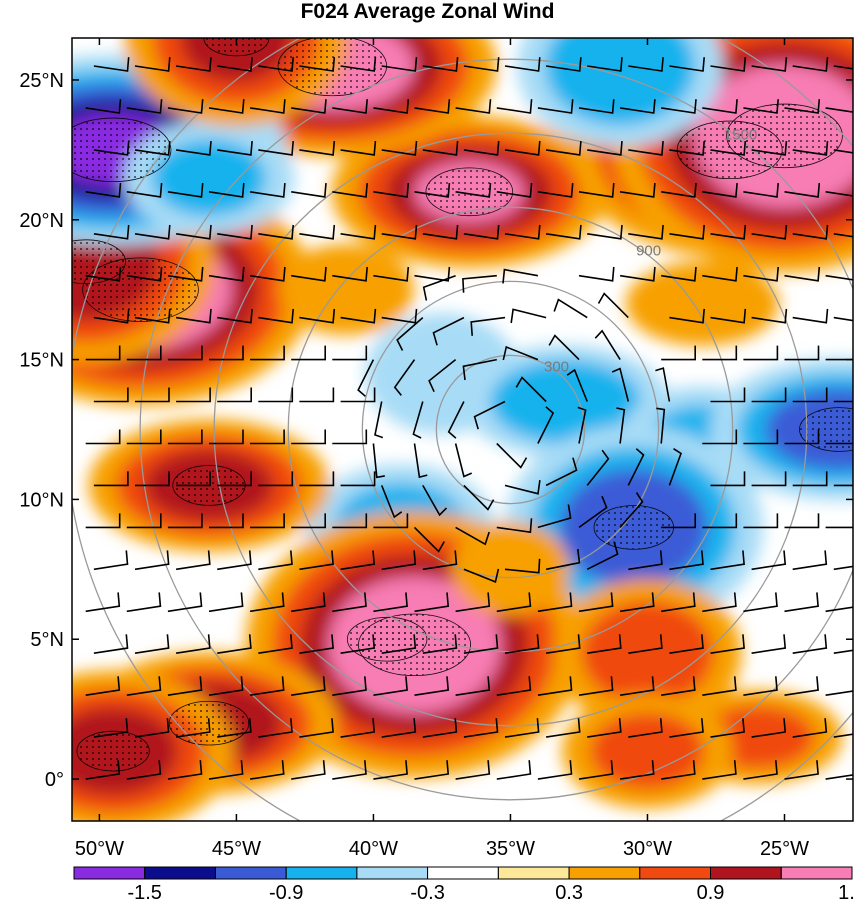  What do you see at coordinates (569, 891) in the screenshot?
I see `colorbar-label: 0.3` at bounding box center [569, 891].